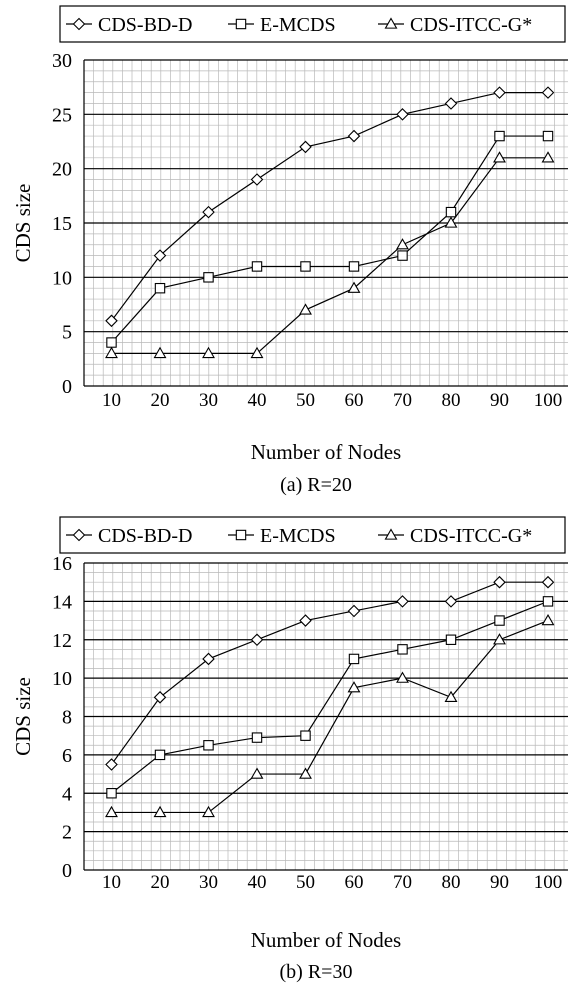  What do you see at coordinates (257, 400) in the screenshot?
I see `x-tick-label: 40` at bounding box center [257, 400].